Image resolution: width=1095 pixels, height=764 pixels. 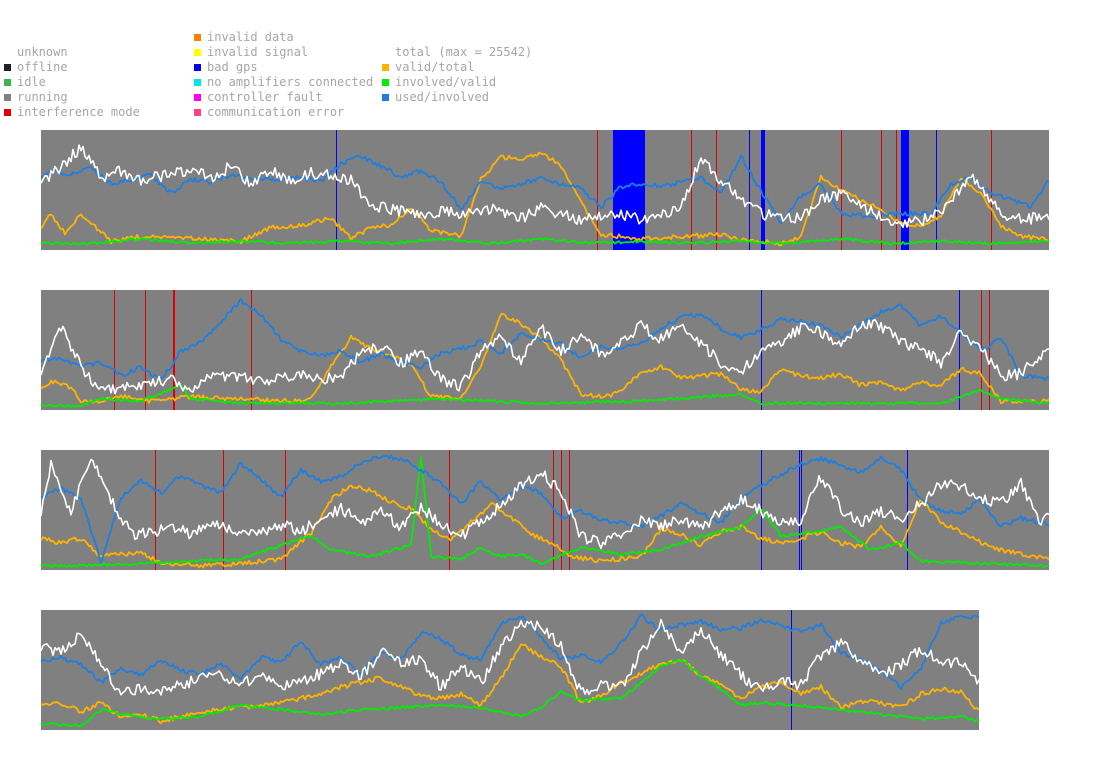 What do you see at coordinates (78, 112) in the screenshot?
I see `legend-label: interference mode` at bounding box center [78, 112].